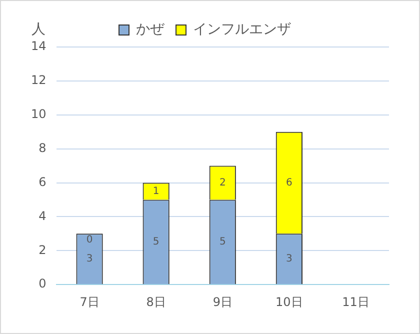 The height and width of the screenshot is (334, 420). I want to click on y-tick-label: 10, so click(38, 114).